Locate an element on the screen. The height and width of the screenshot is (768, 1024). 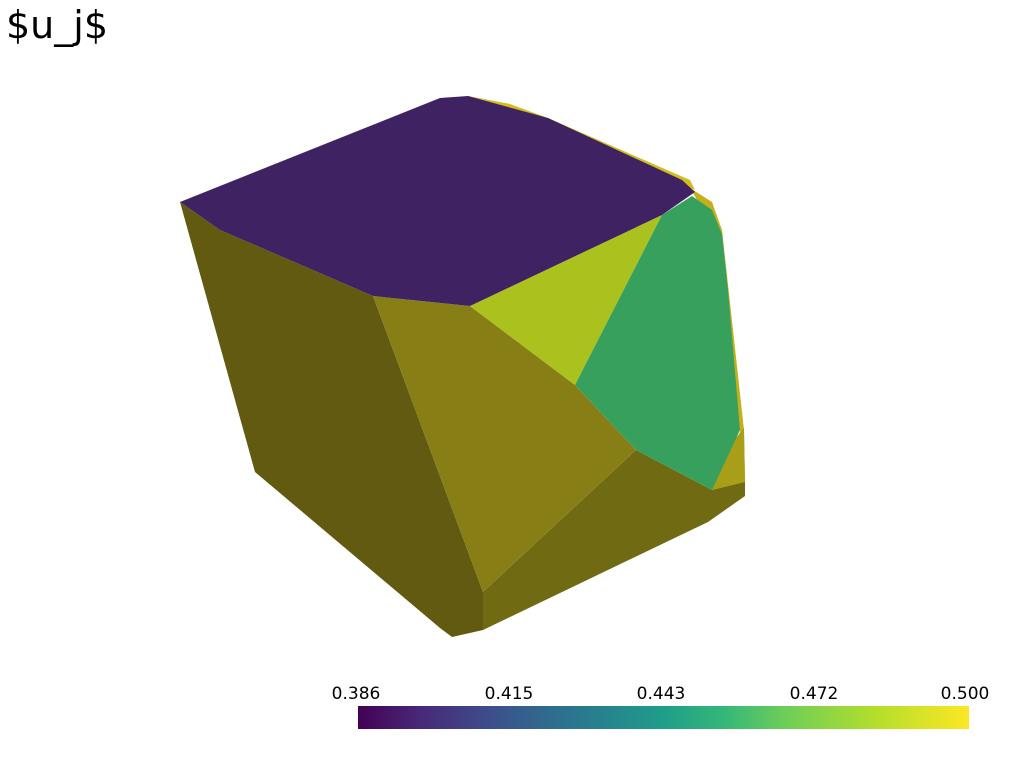
mesh-face-green is located at coordinates (657, 343).